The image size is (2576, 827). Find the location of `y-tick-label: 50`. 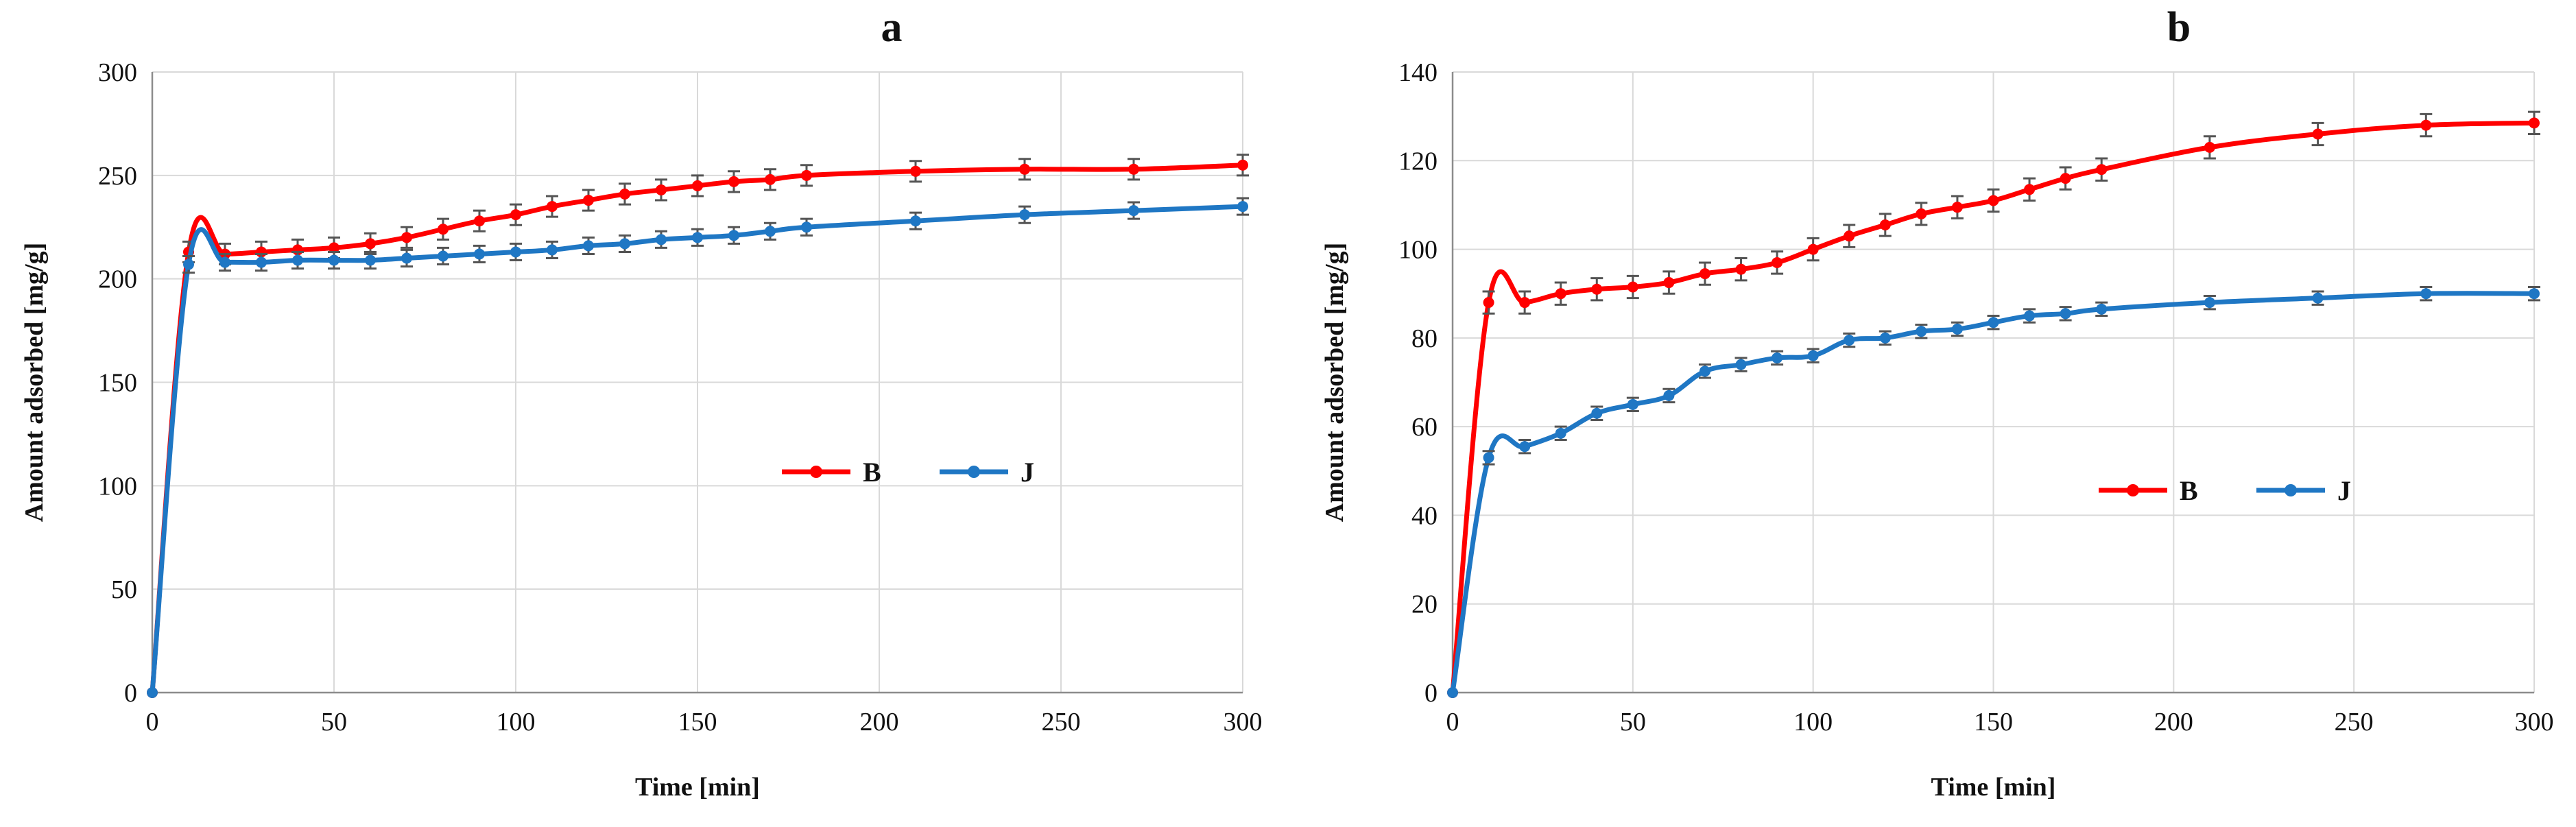

y-tick-label: 50 is located at coordinates (124, 590).